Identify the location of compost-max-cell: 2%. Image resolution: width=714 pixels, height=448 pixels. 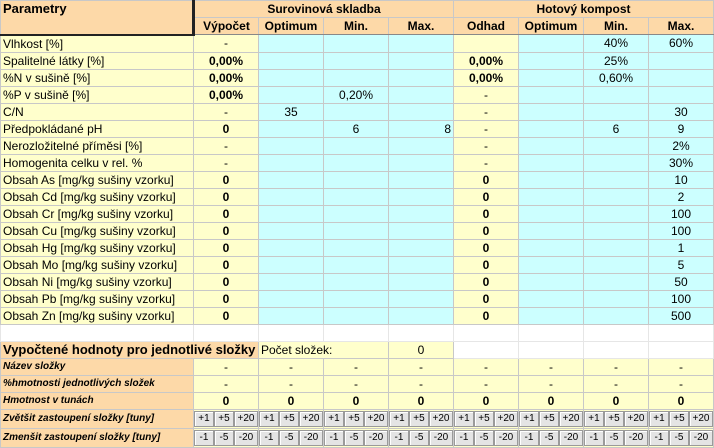
(681, 145).